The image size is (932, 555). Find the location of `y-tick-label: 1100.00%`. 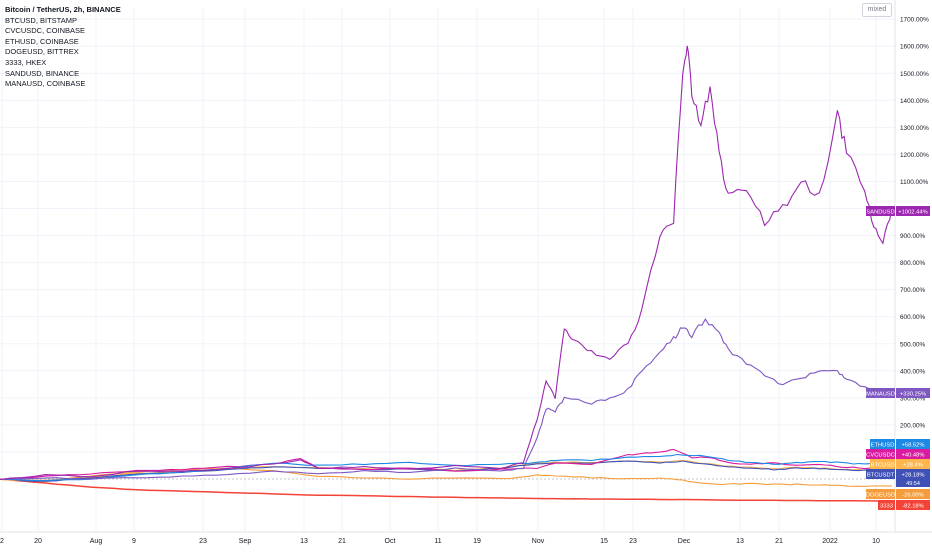

y-tick-label: 1100.00% is located at coordinates (914, 182).